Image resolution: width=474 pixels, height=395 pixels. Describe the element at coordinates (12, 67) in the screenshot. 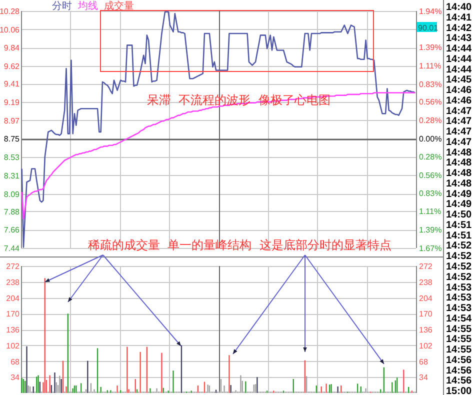

I see `y-tick-label: 9.62` at that location.